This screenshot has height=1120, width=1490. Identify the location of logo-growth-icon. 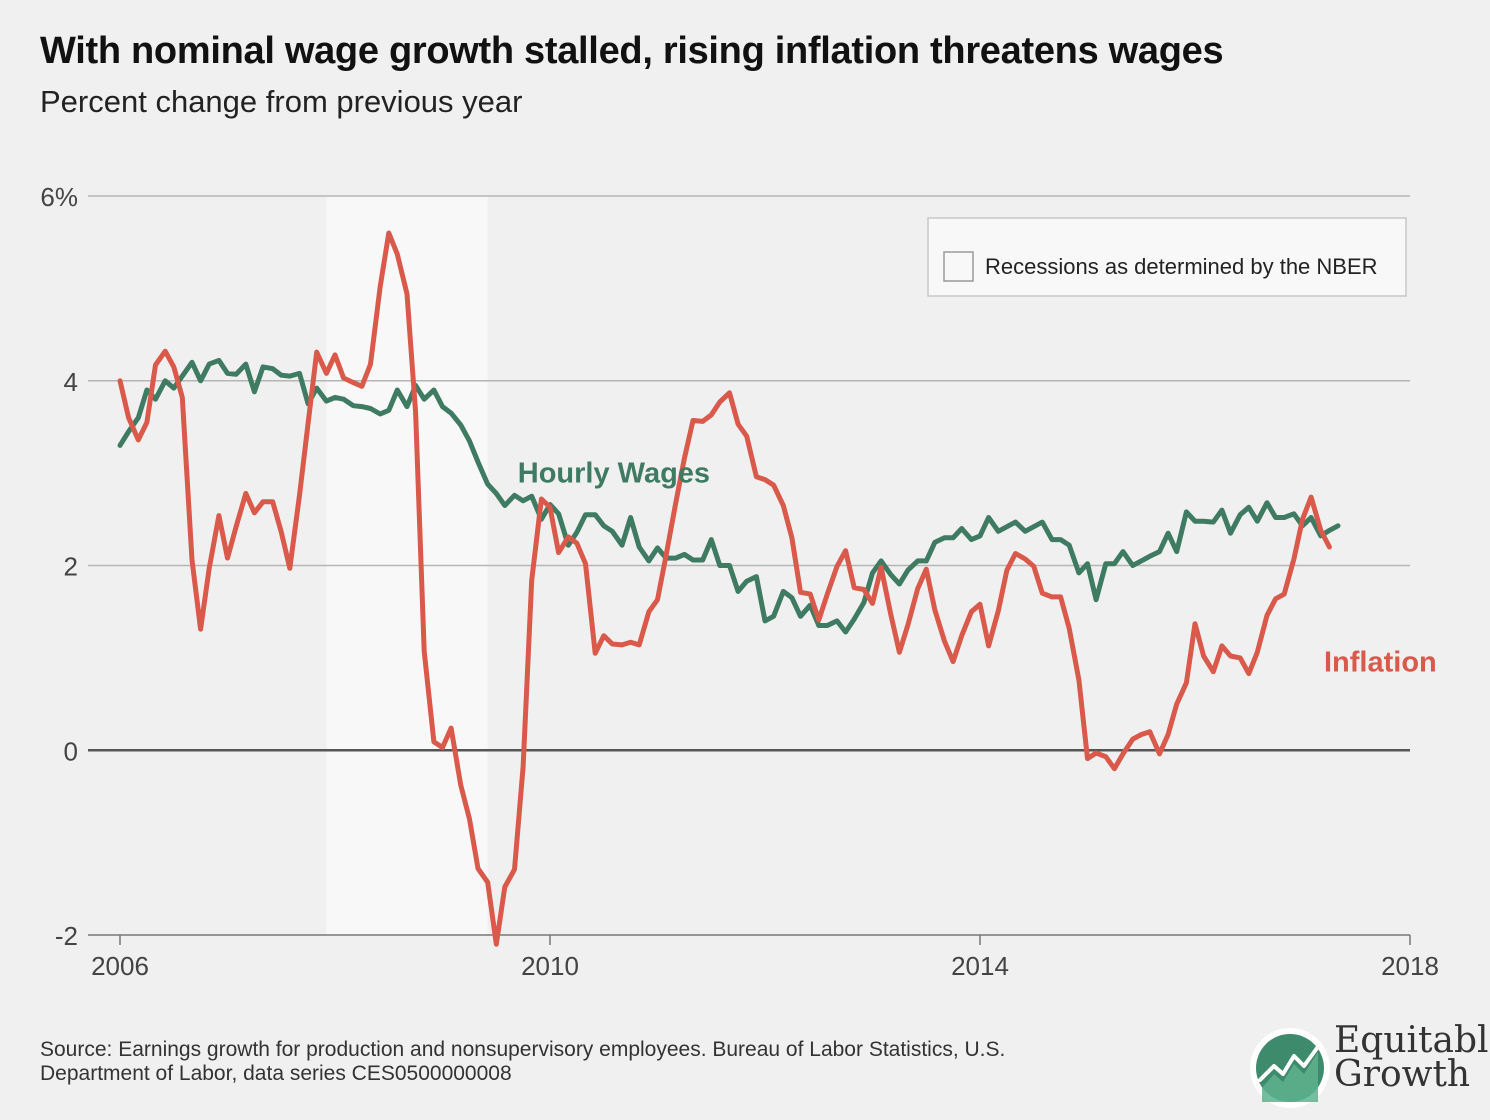
(1290, 1068).